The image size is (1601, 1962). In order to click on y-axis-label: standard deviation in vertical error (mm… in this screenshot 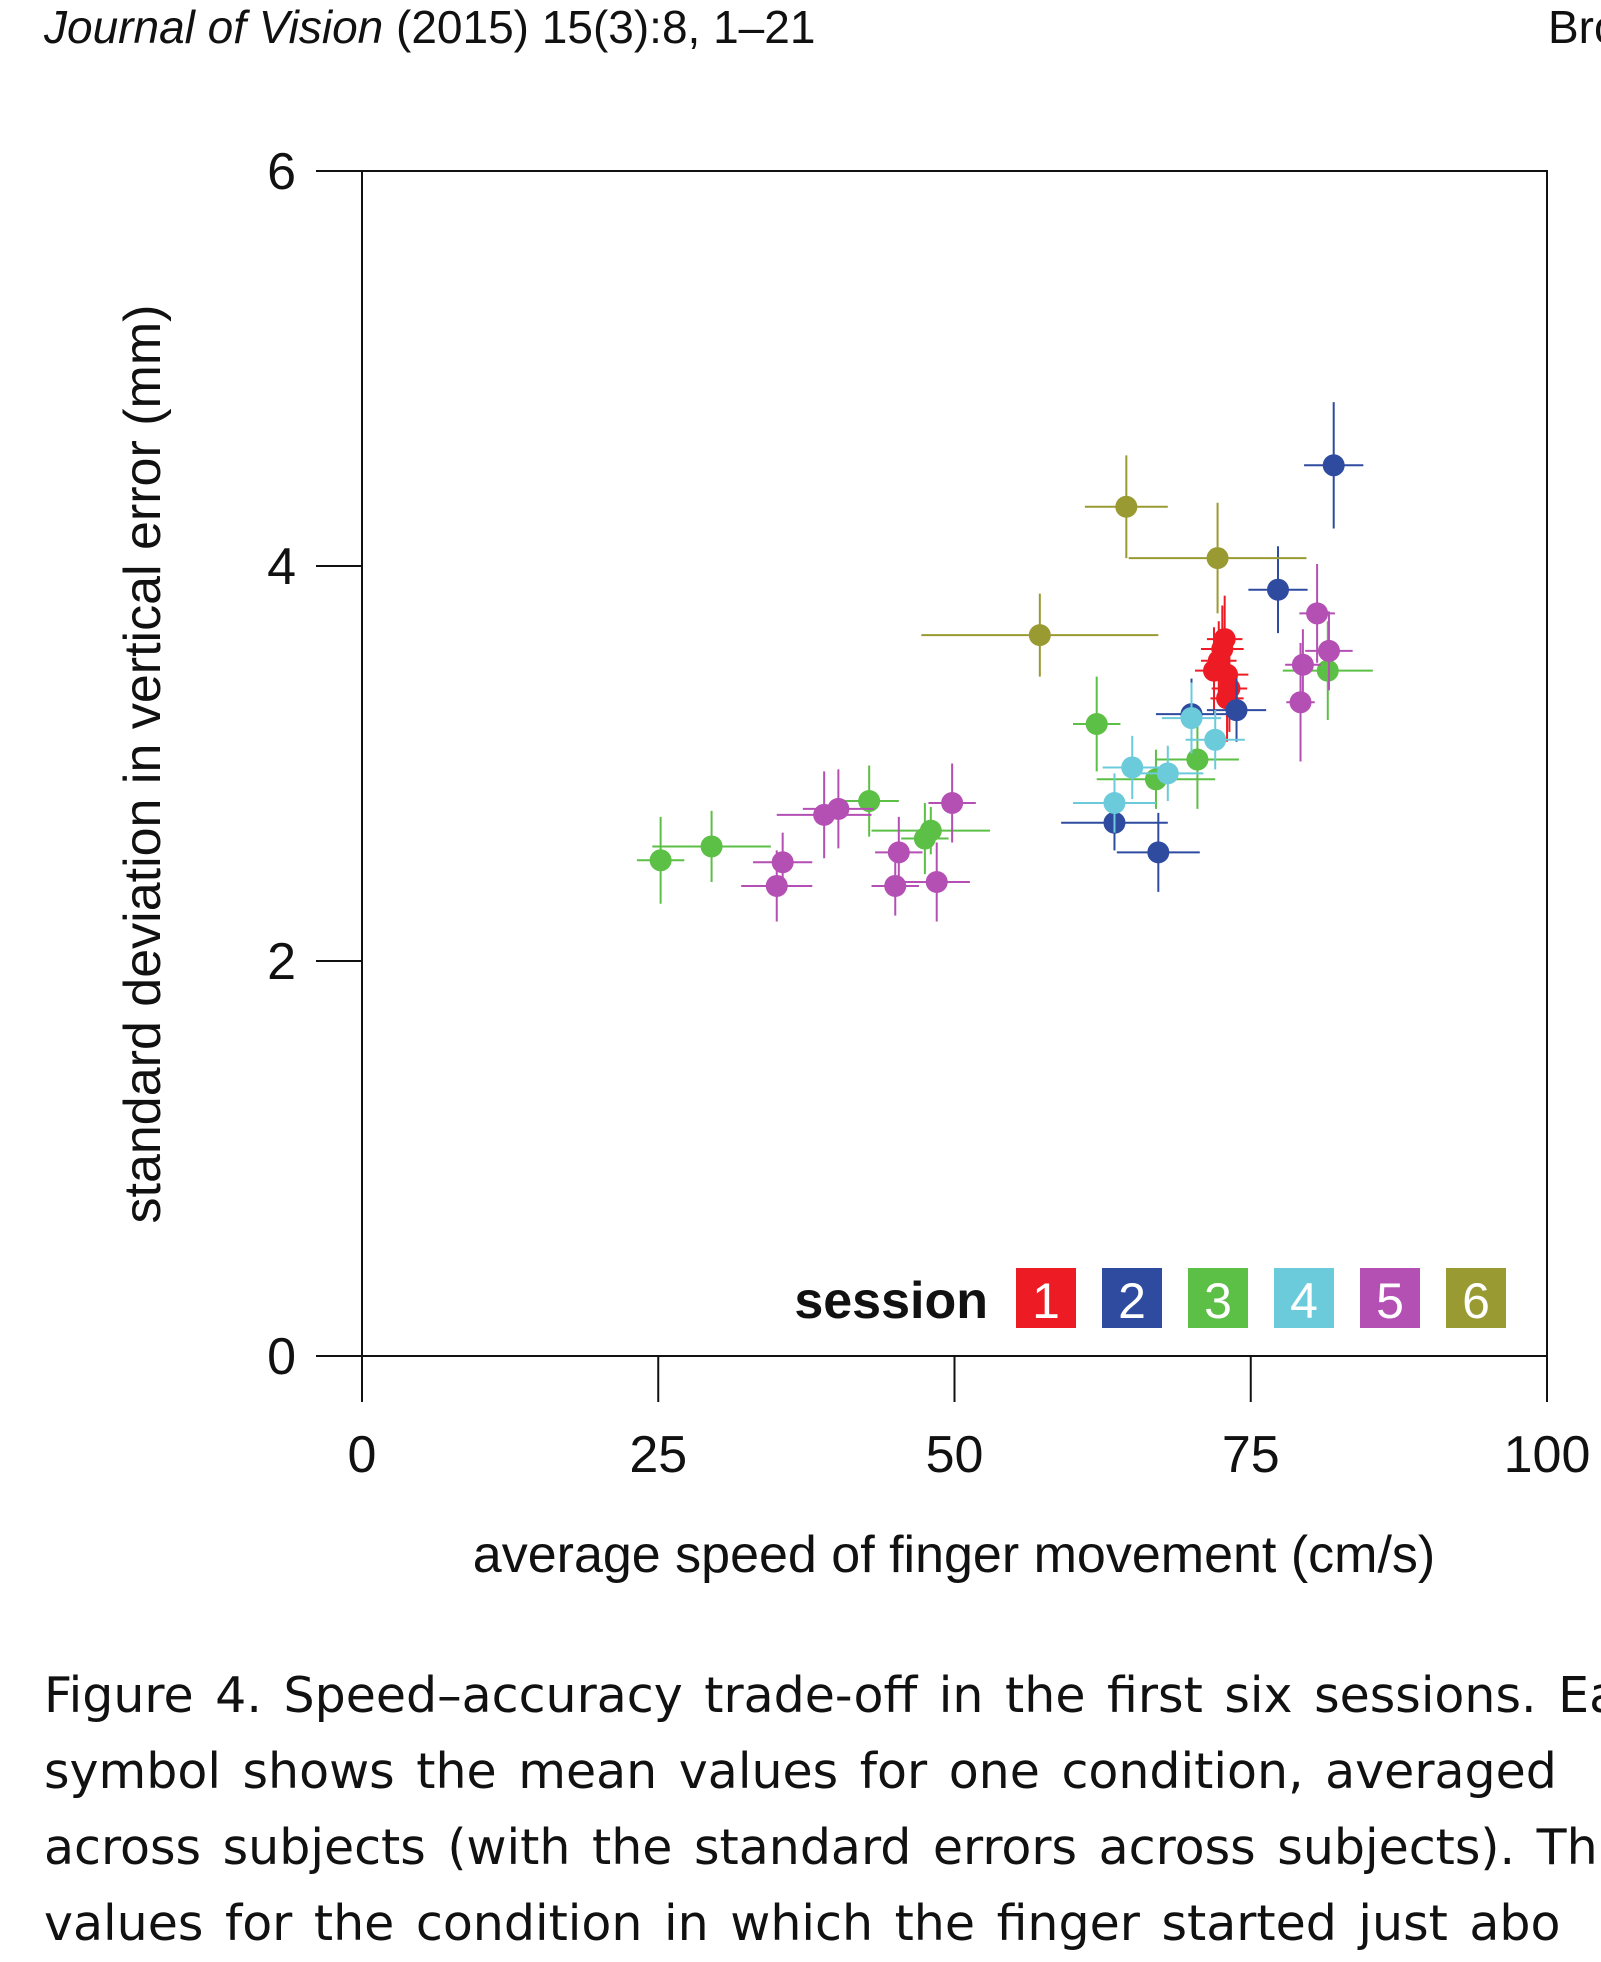, I will do `click(143, 764)`.